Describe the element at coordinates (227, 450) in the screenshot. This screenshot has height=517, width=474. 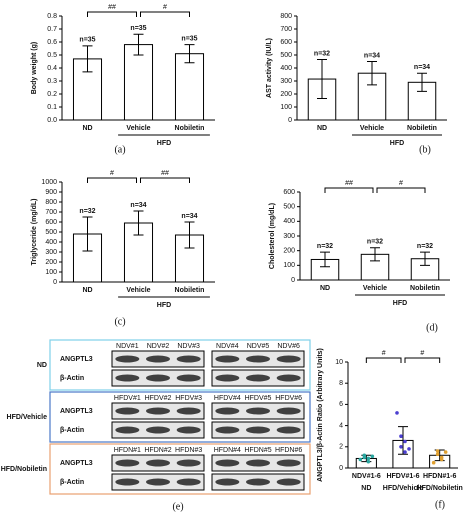
I see `lane-label: HFDN#4` at that location.